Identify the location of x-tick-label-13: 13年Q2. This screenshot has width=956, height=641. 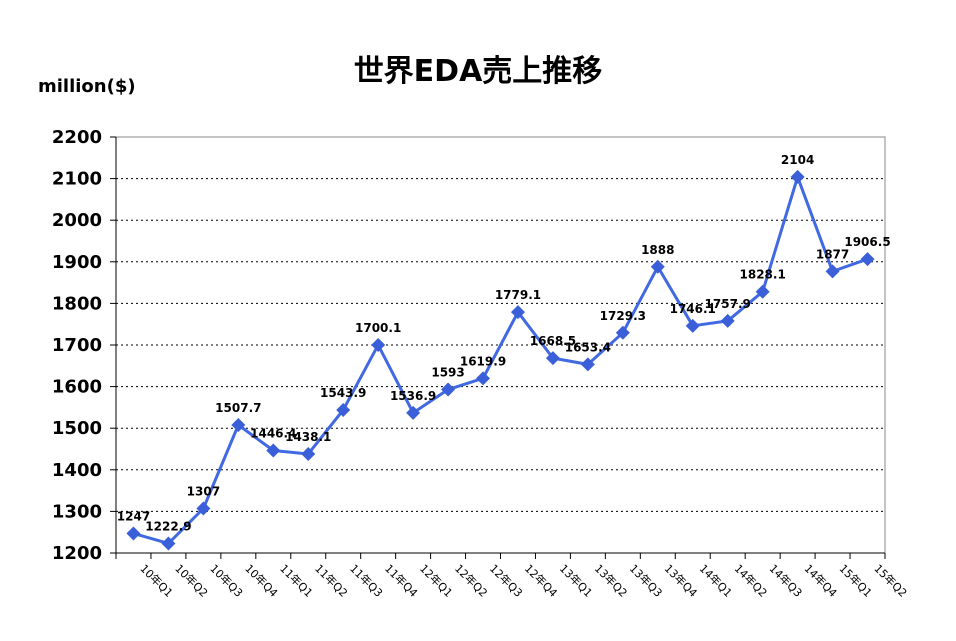
(611, 580).